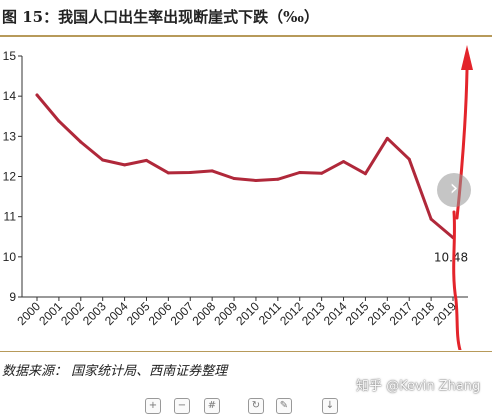  Describe the element at coordinates (50, 313) in the screenshot. I see `x-tick-label: 2001` at that location.